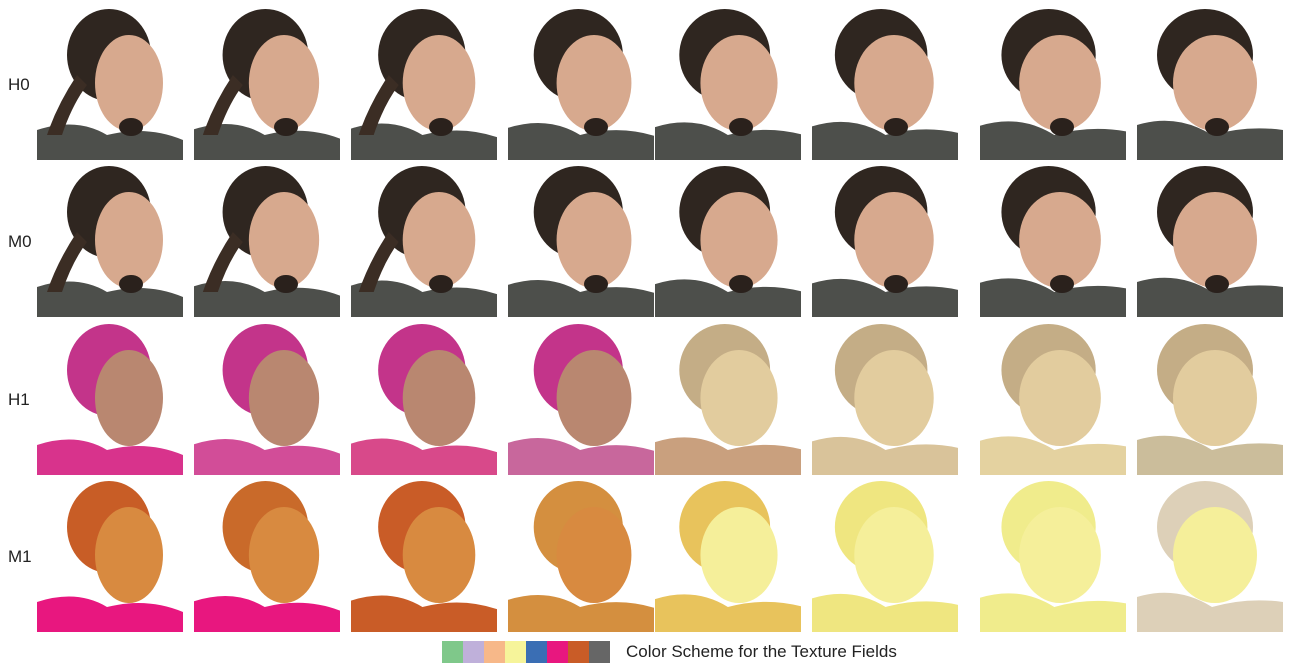 This screenshot has width=1289, height=669. What do you see at coordinates (20, 241) in the screenshot?
I see `row-label-m0: M0` at bounding box center [20, 241].